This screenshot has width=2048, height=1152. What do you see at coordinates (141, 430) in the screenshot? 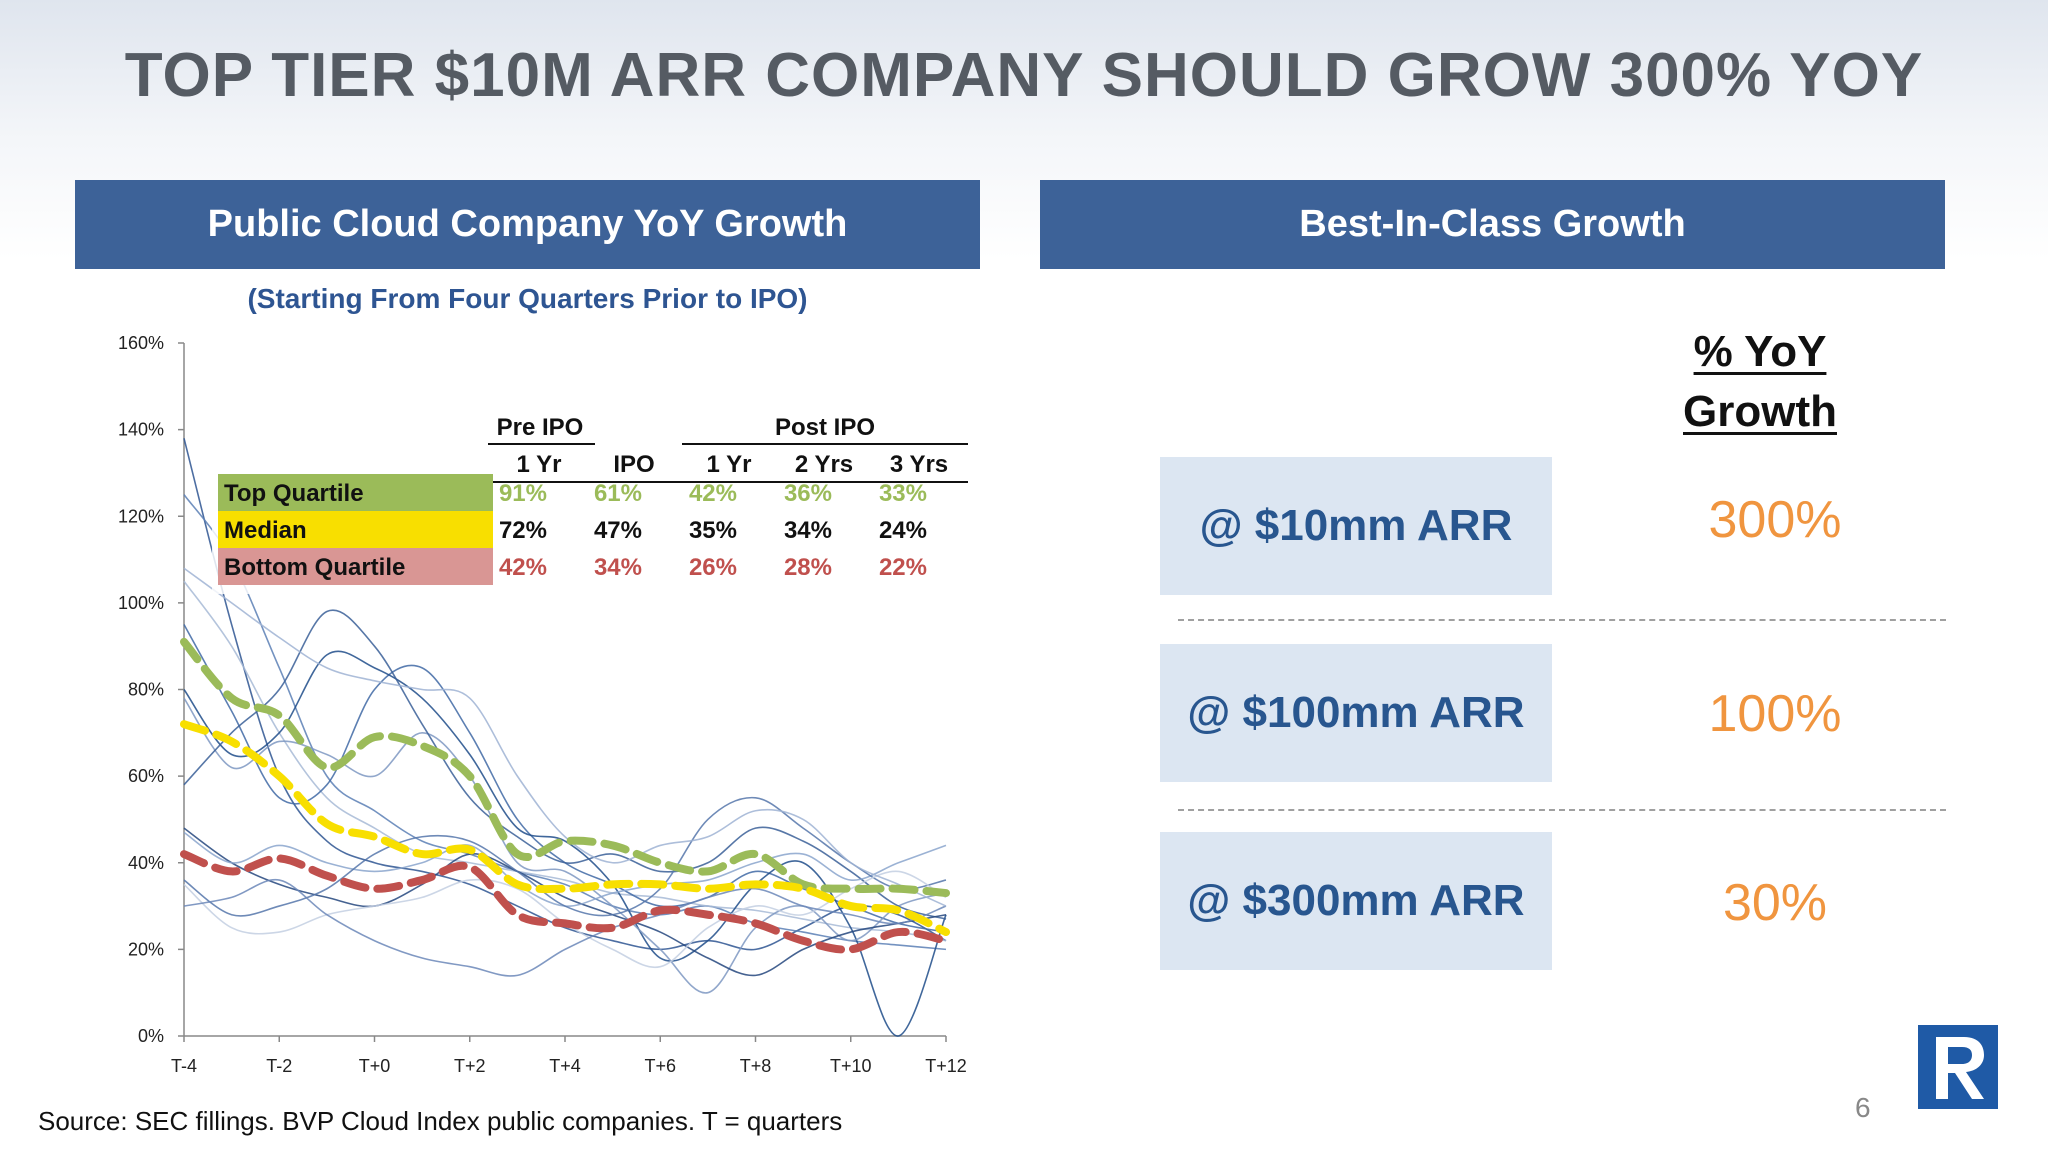
I see `y-tick-label: 140%` at bounding box center [141, 430].